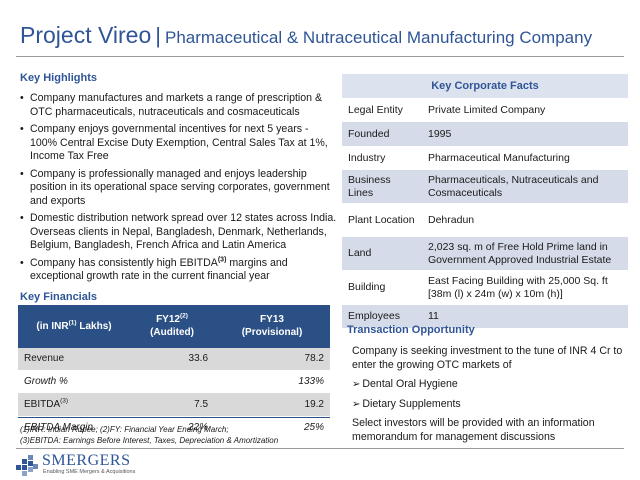 The image size is (640, 480). I want to click on cell-fy13: 133%, so click(272, 381).